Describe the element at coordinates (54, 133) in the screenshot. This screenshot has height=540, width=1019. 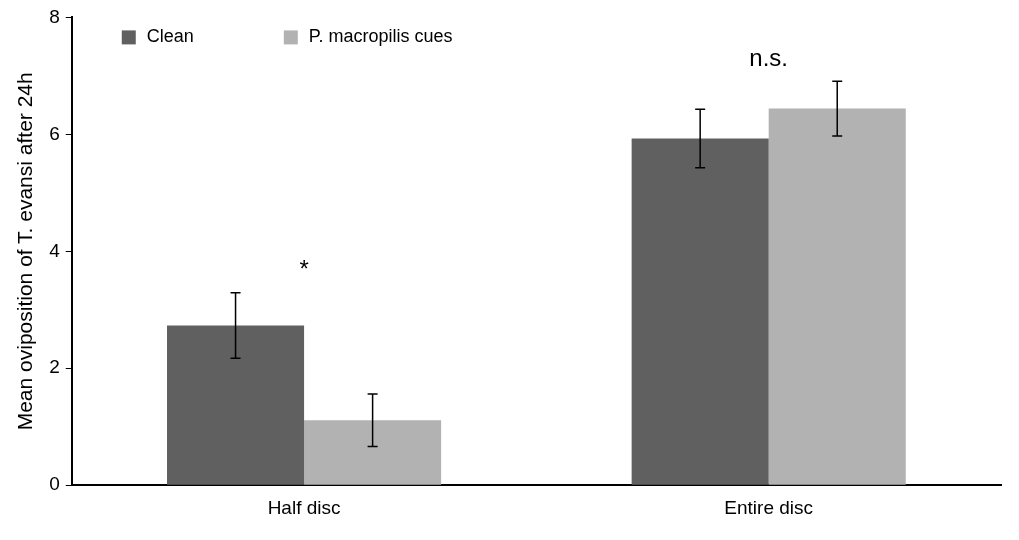
I see `y-tick-label: 6` at that location.